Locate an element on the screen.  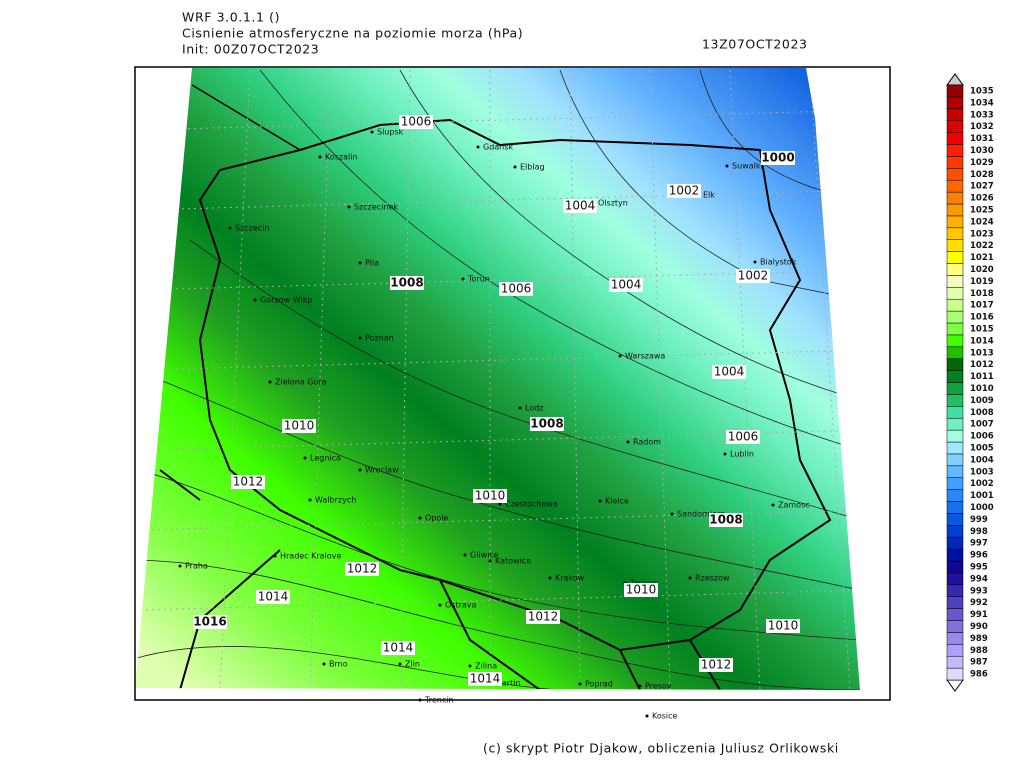
city-label: Koszalin is located at coordinates (341, 157).